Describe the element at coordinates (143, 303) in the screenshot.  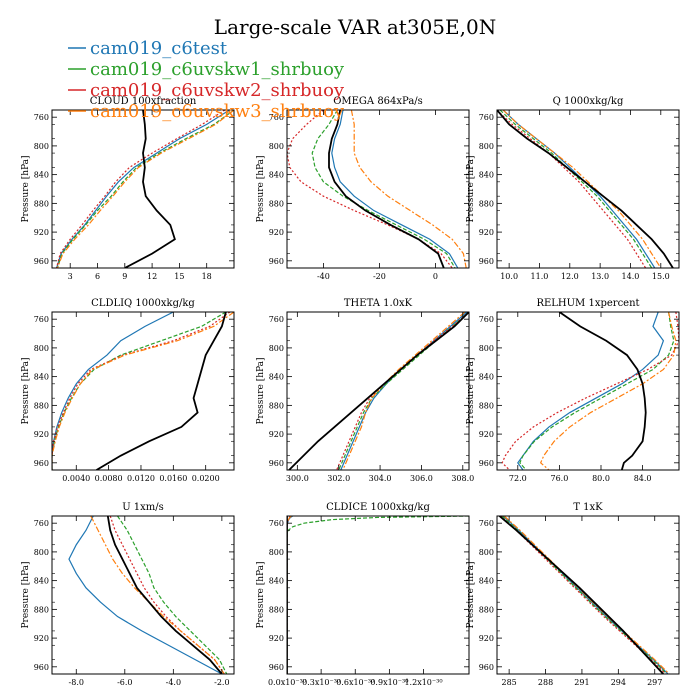
I see `panel-title: CLDLIQ 1000xkg/kg` at that location.